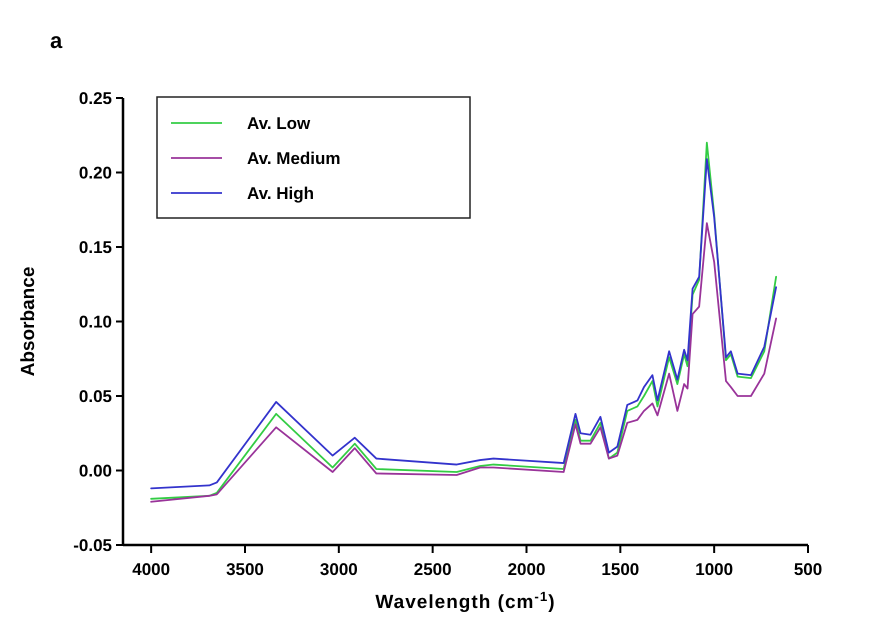  Describe the element at coordinates (245, 569) in the screenshot. I see `x-tick-label: 3500` at that location.